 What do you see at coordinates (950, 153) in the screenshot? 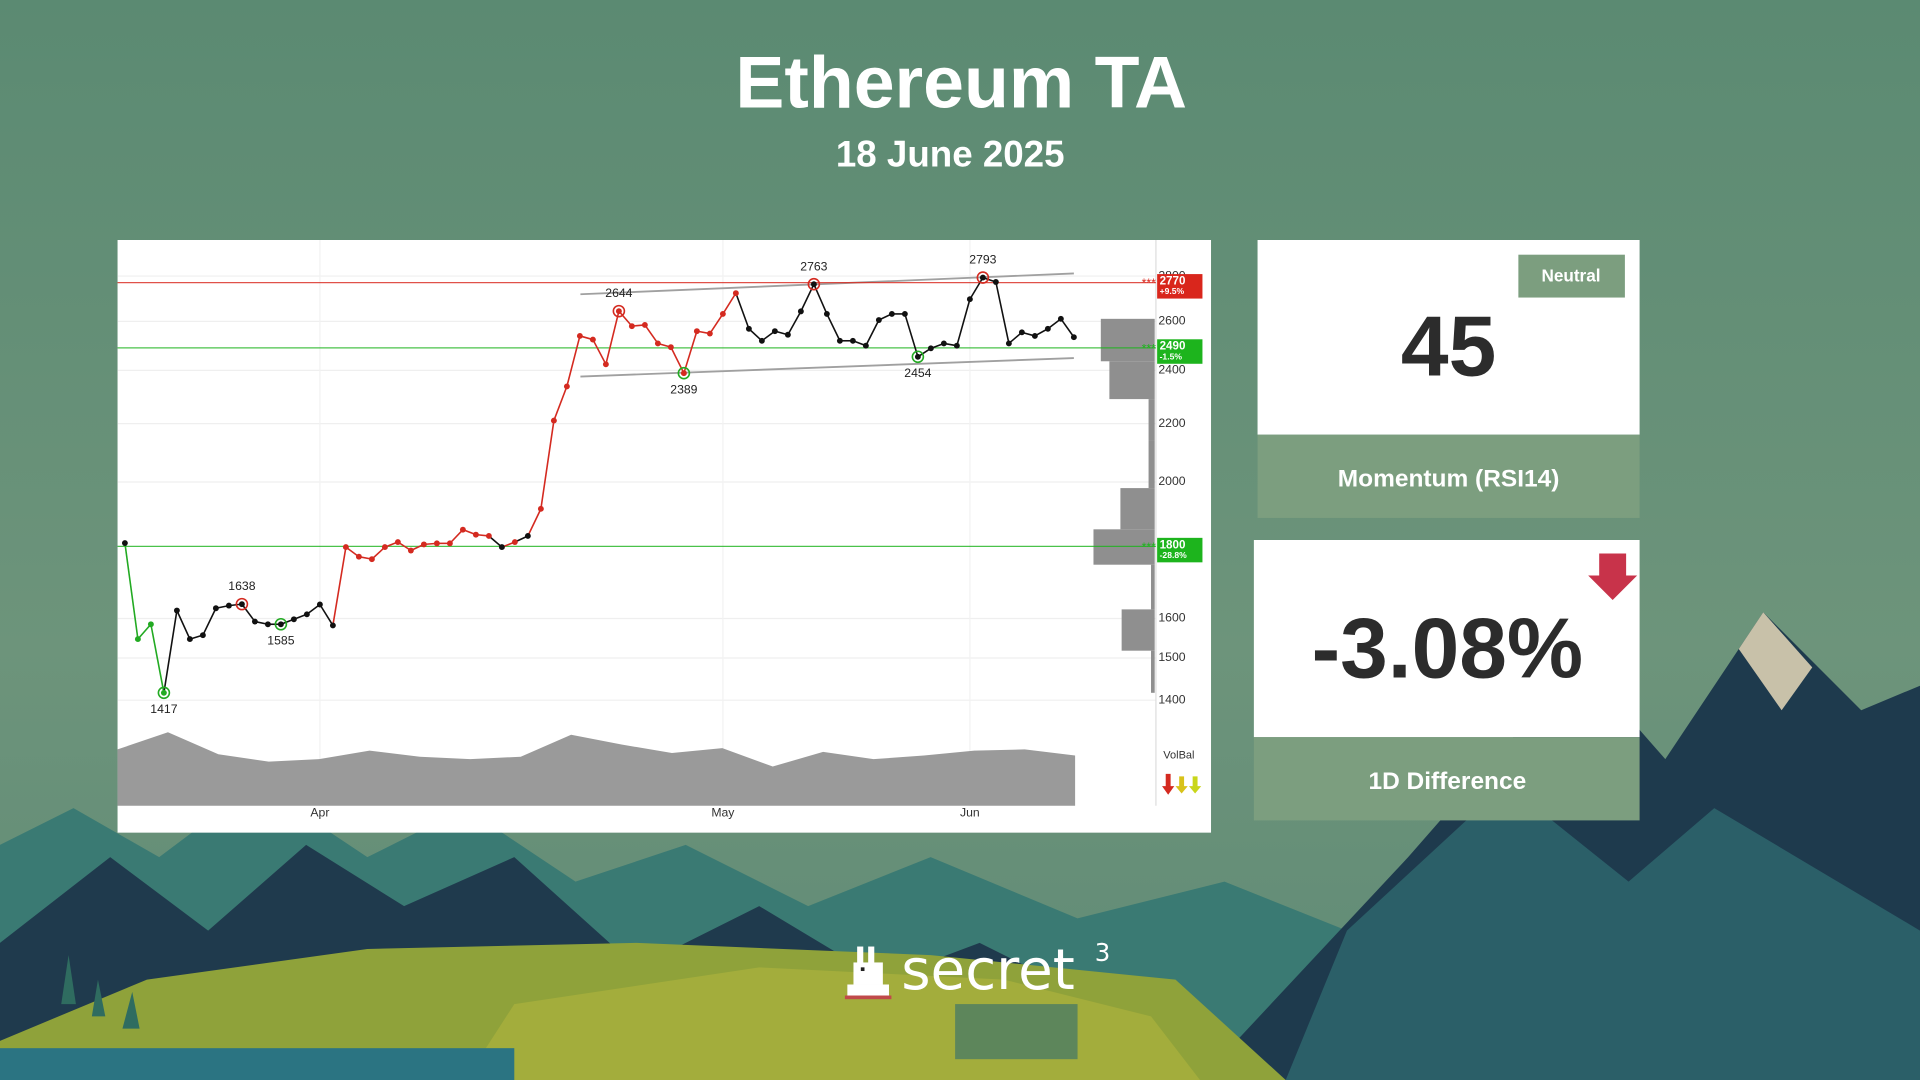
I see `date: 18 June 2025` at bounding box center [950, 153].